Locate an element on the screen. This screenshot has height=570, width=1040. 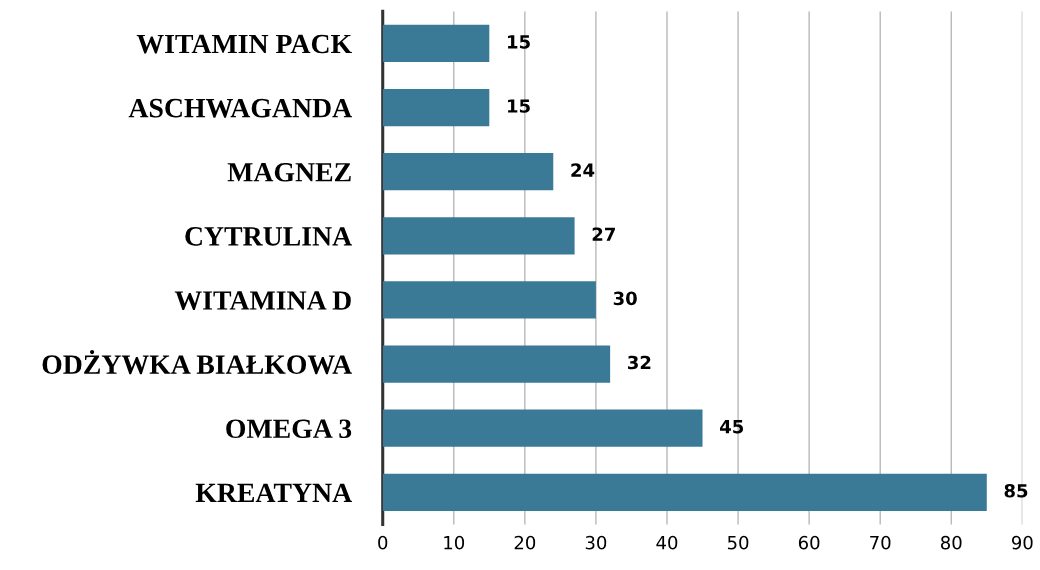
data-label: 27 is located at coordinates (603, 234).